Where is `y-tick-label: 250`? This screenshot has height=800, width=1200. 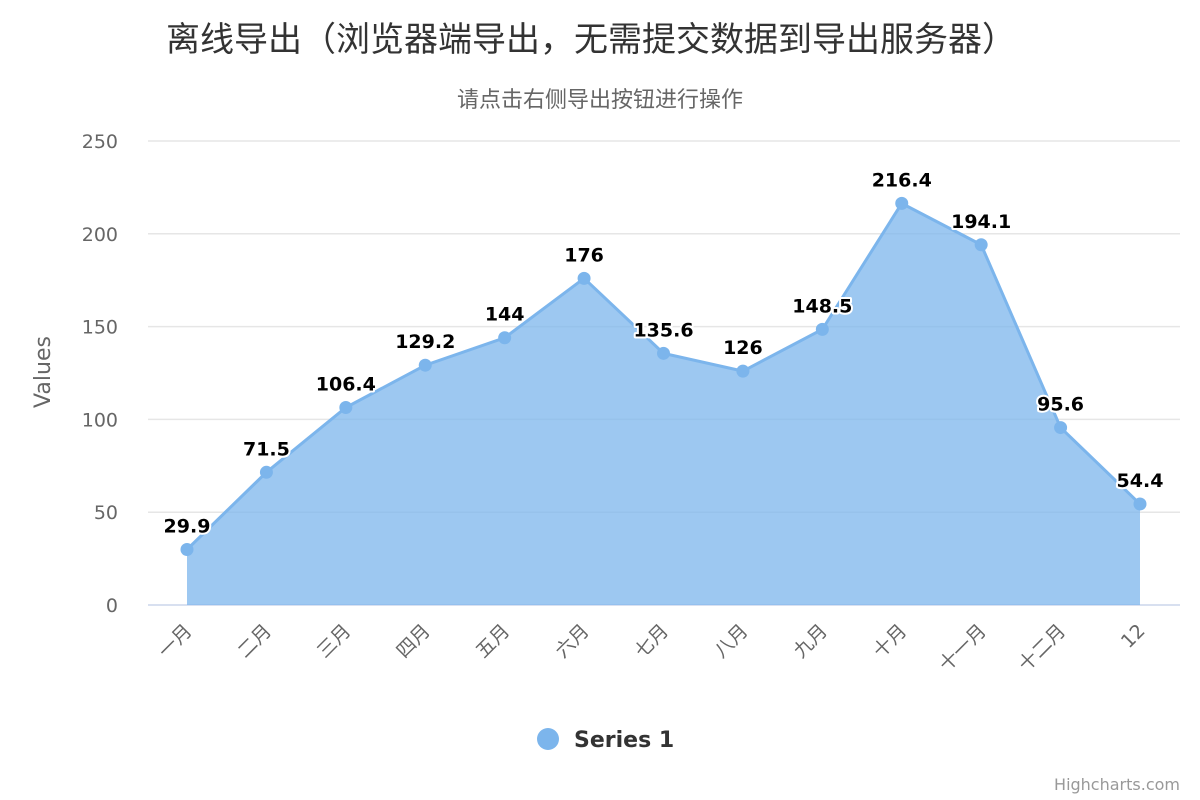 y-tick-label: 250 is located at coordinates (100, 142).